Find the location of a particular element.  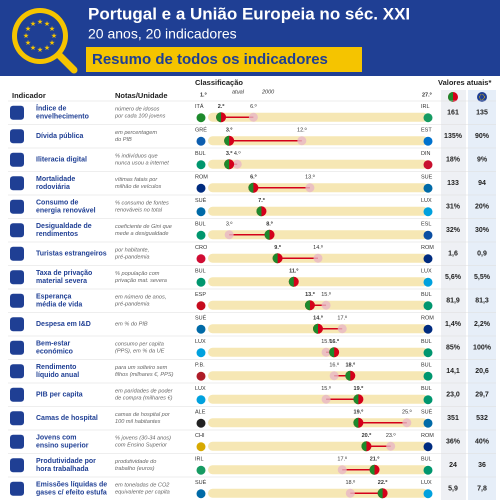

note: para um solteiro sem is located at coordinates (141, 368).